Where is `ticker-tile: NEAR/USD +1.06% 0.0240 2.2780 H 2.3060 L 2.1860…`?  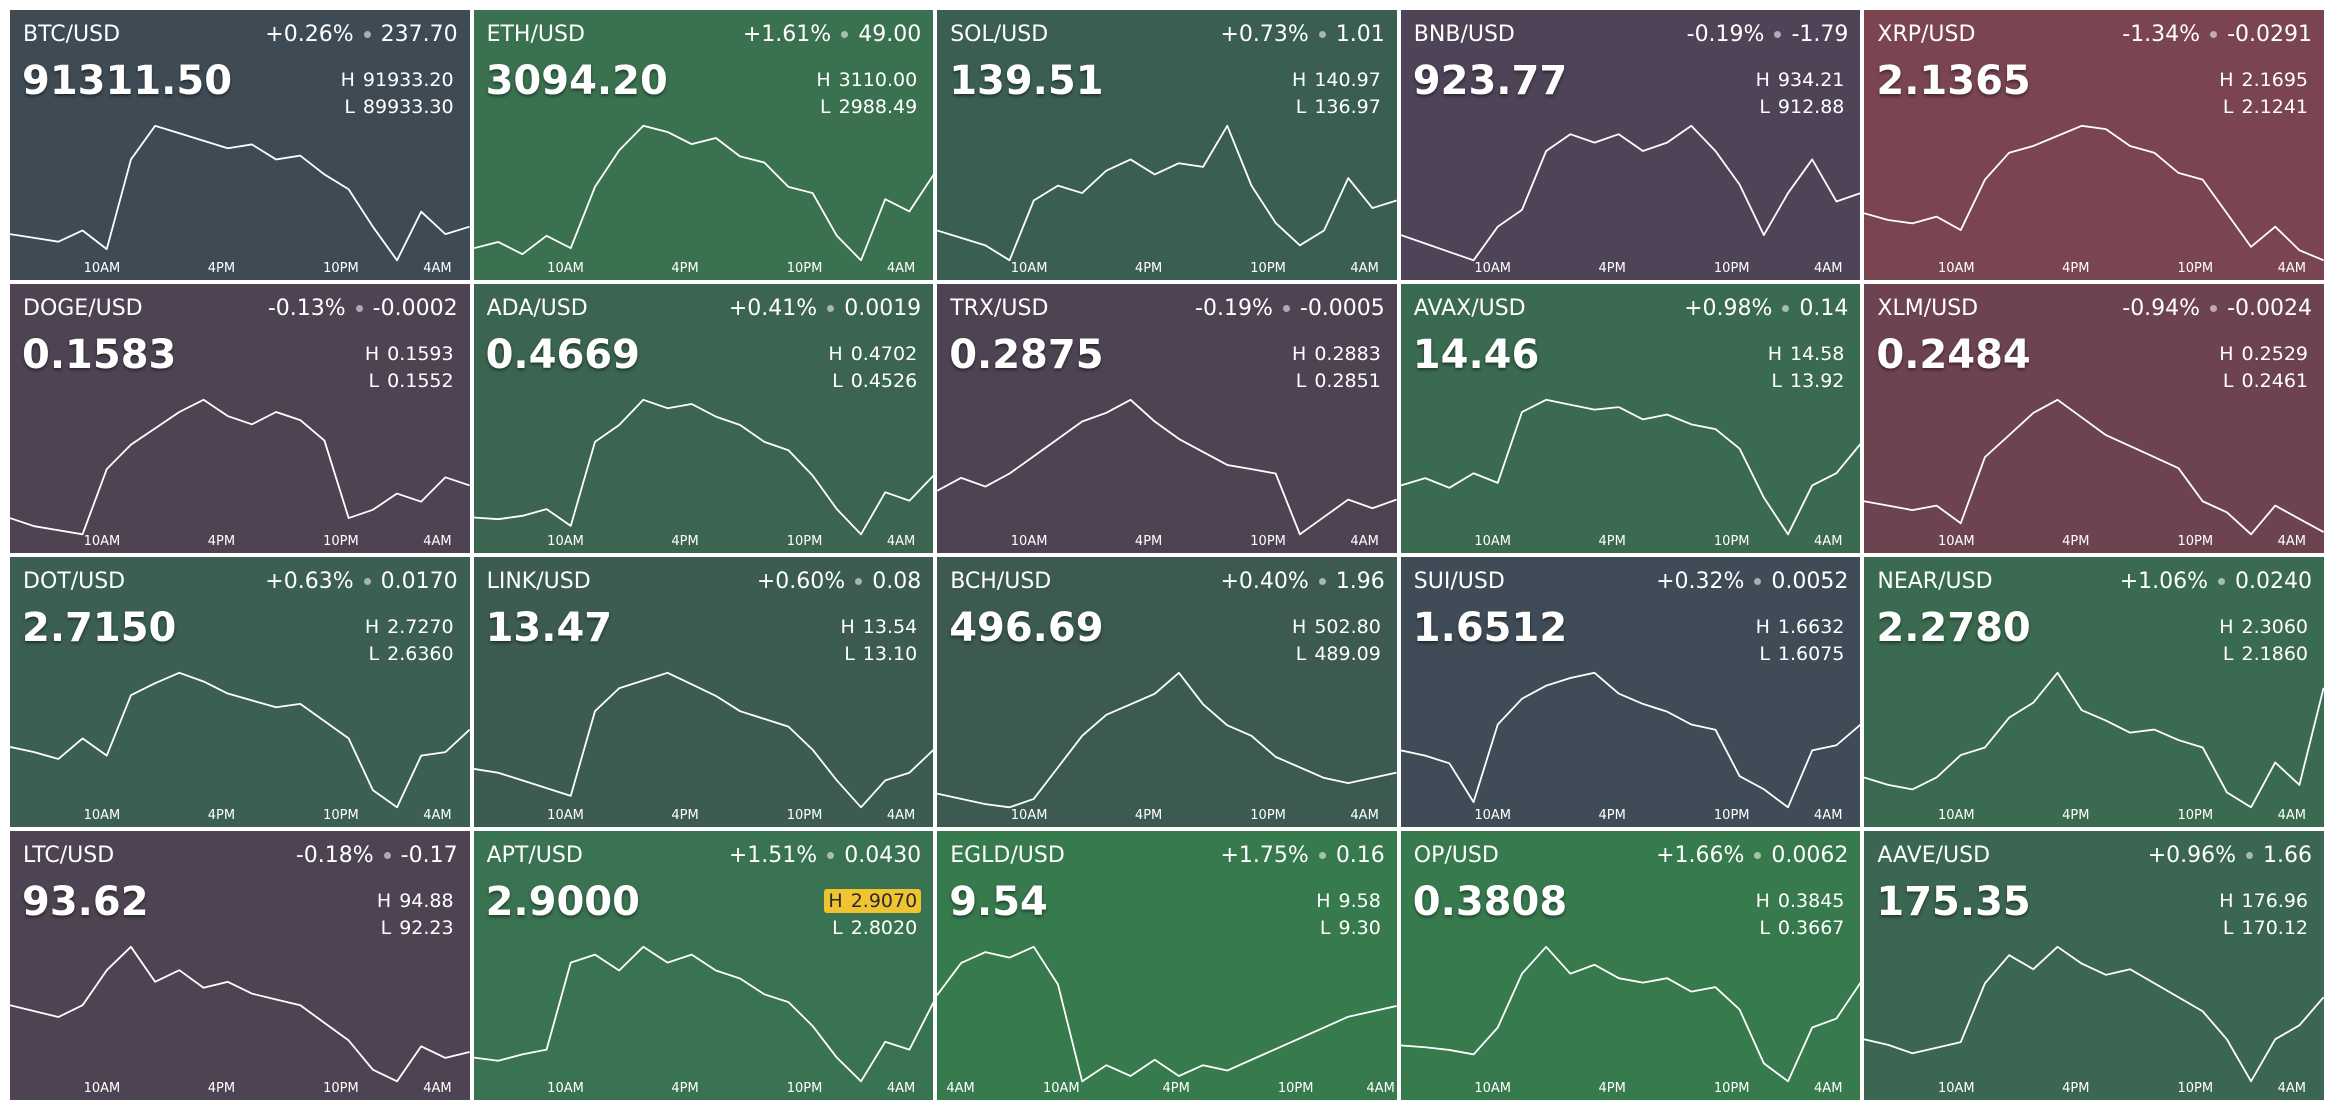 ticker-tile: NEAR/USD +1.06% 0.0240 2.2780 H 2.3060 L 2.1860… is located at coordinates (2094, 692).